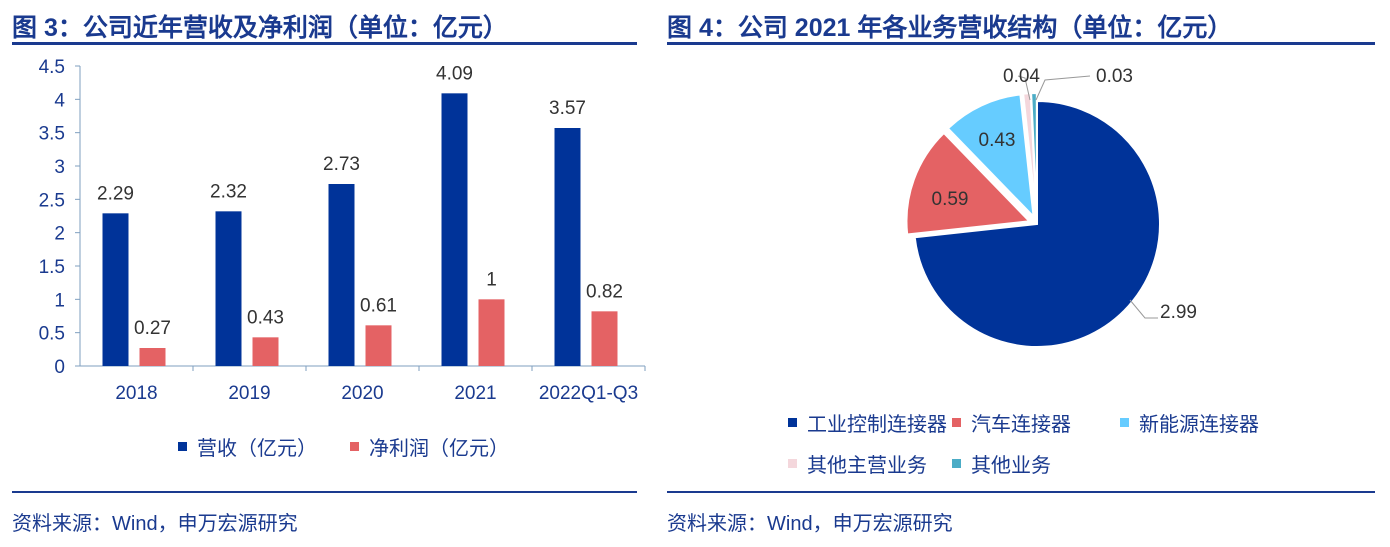 The height and width of the screenshot is (547, 1390). I want to click on data-label: 0.27, so click(152, 328).